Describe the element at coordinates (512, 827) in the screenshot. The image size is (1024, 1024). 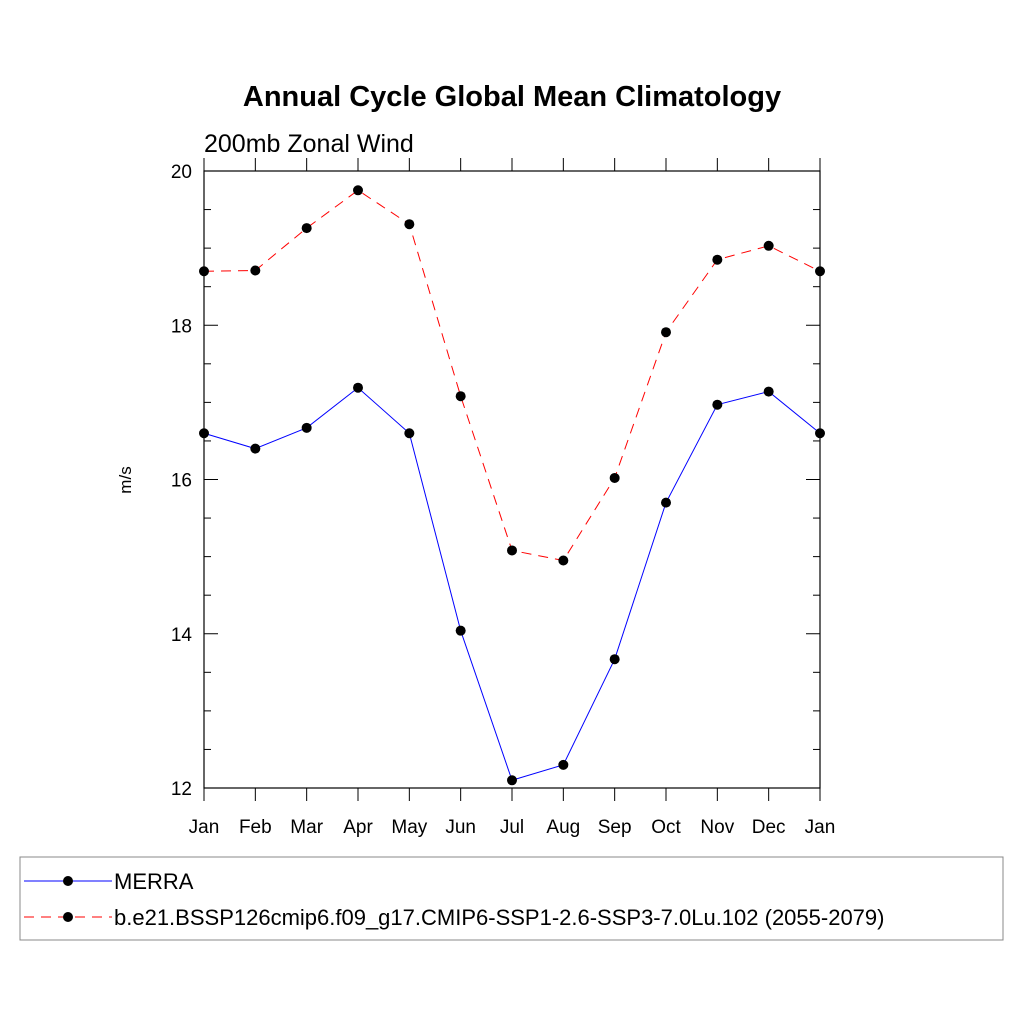
I see `x-tick-label: Jul` at that location.